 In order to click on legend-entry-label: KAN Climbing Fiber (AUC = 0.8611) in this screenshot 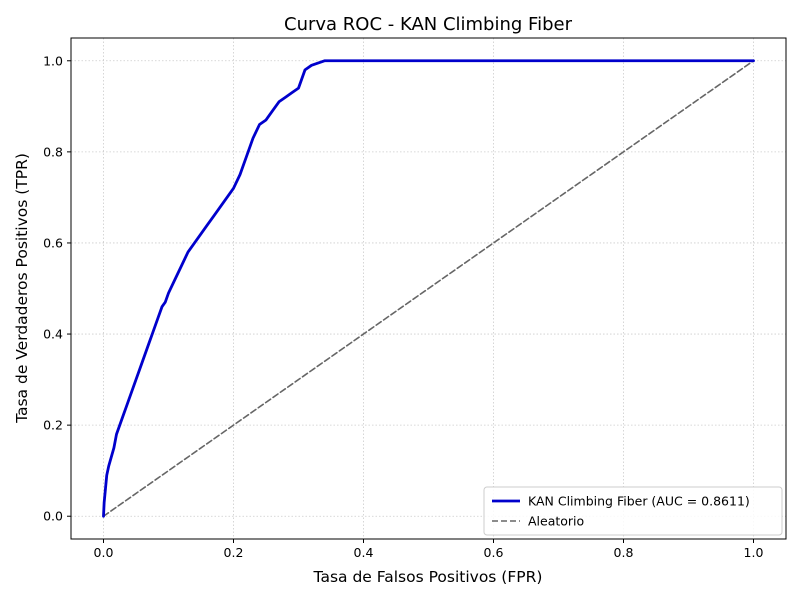, I will do `click(639, 501)`.